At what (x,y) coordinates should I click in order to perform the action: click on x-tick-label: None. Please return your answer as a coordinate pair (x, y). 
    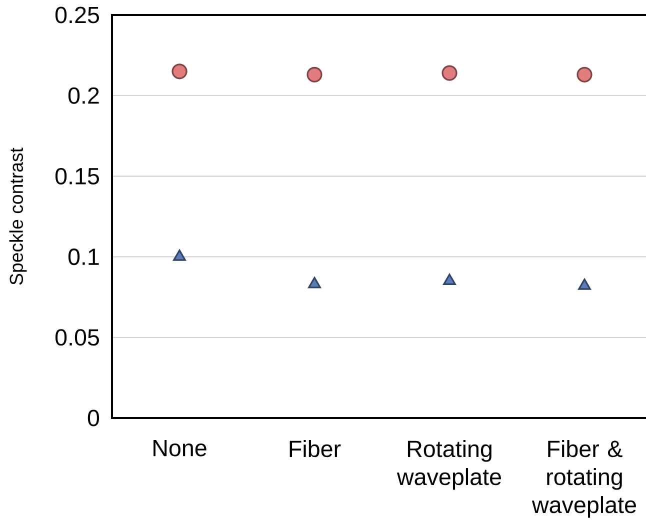
    Looking at the image, I should click on (180, 448).